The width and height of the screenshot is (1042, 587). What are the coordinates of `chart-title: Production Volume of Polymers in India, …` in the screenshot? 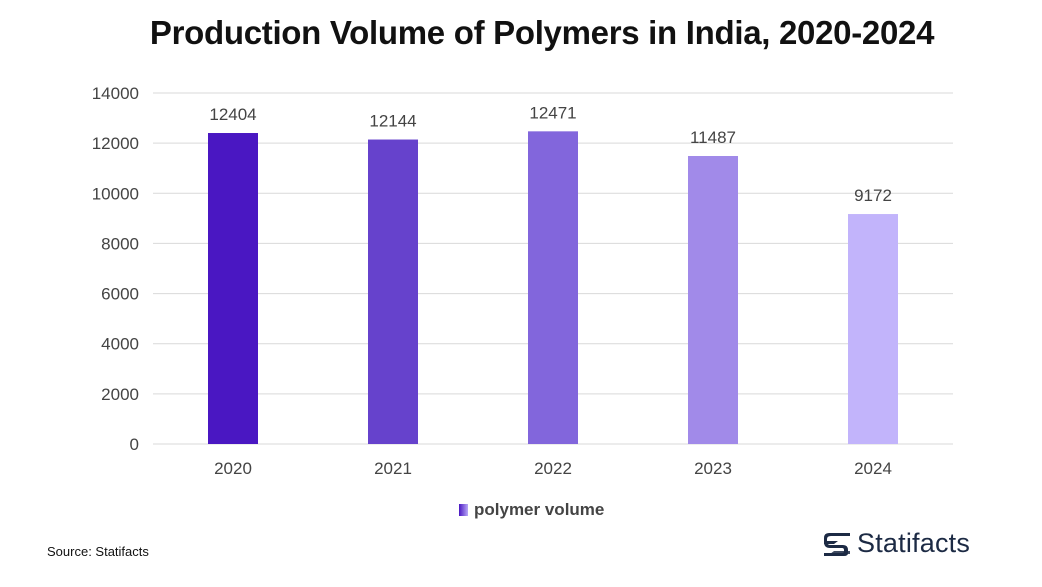 It's located at (542, 32).